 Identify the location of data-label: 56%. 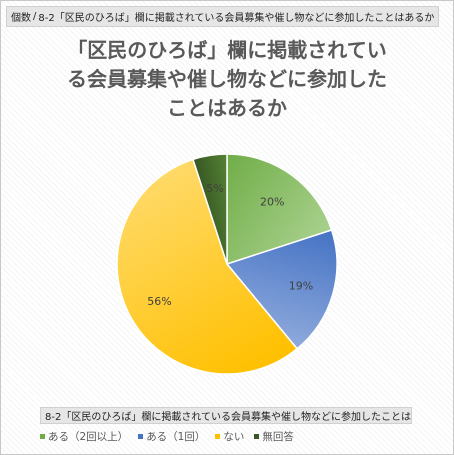
(159, 301).